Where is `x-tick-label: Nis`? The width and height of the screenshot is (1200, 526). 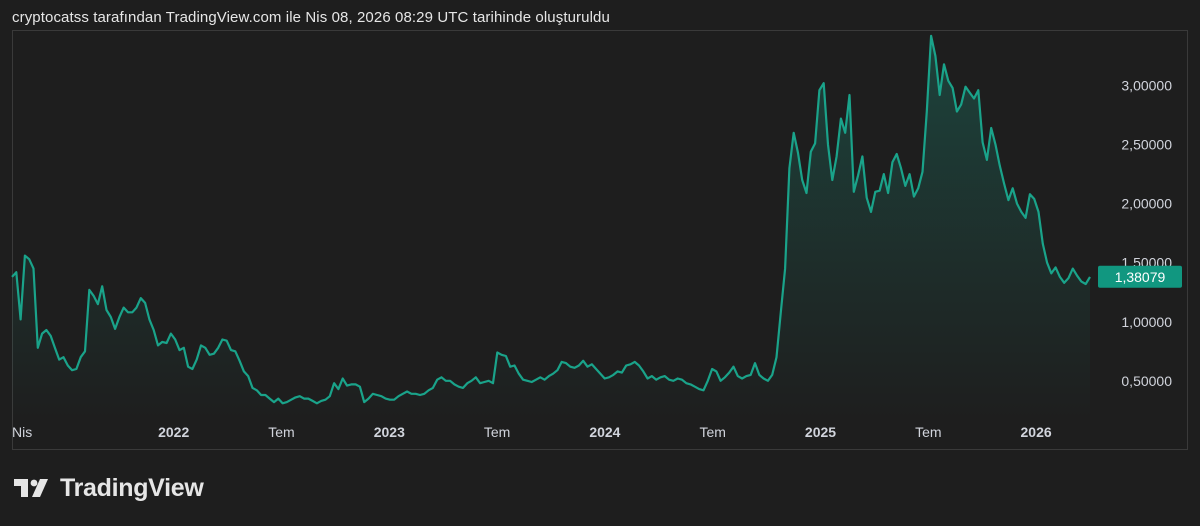 x-tick-label: Nis is located at coordinates (22, 432).